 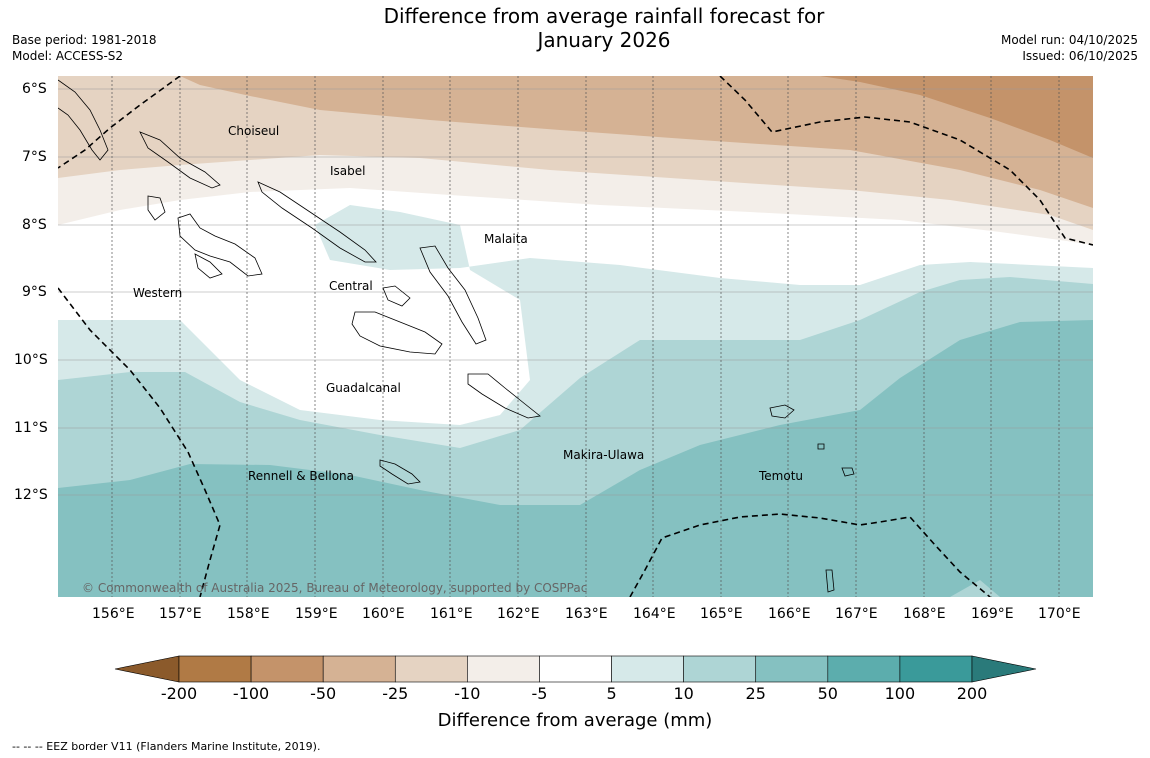 I want to click on colorbar-tick-label: 25, so click(x=755, y=693).